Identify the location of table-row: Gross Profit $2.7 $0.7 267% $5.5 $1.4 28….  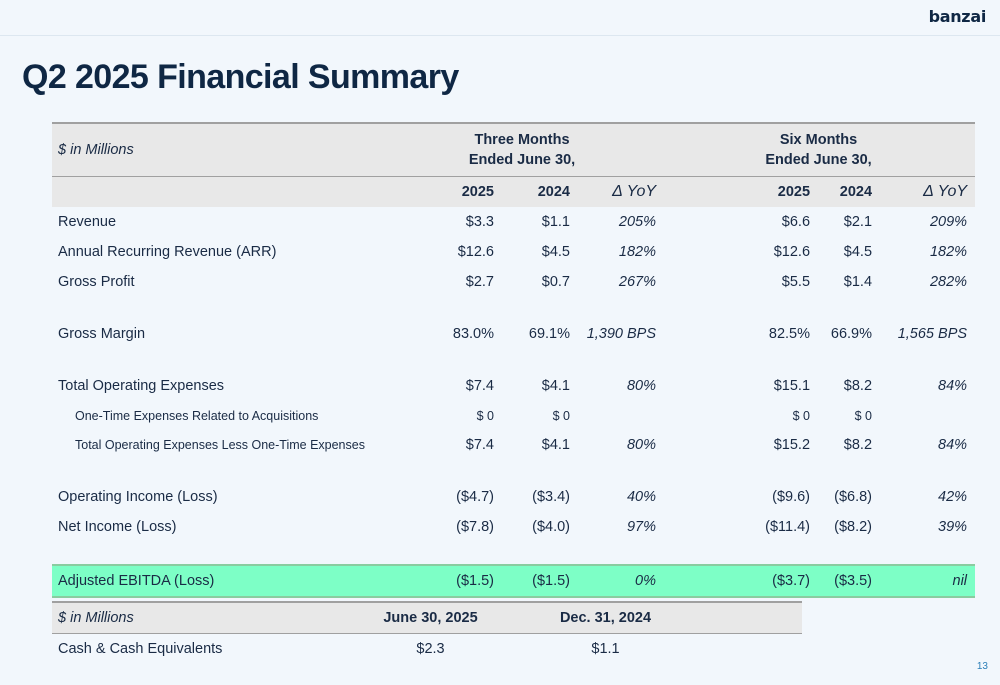
(513, 282).